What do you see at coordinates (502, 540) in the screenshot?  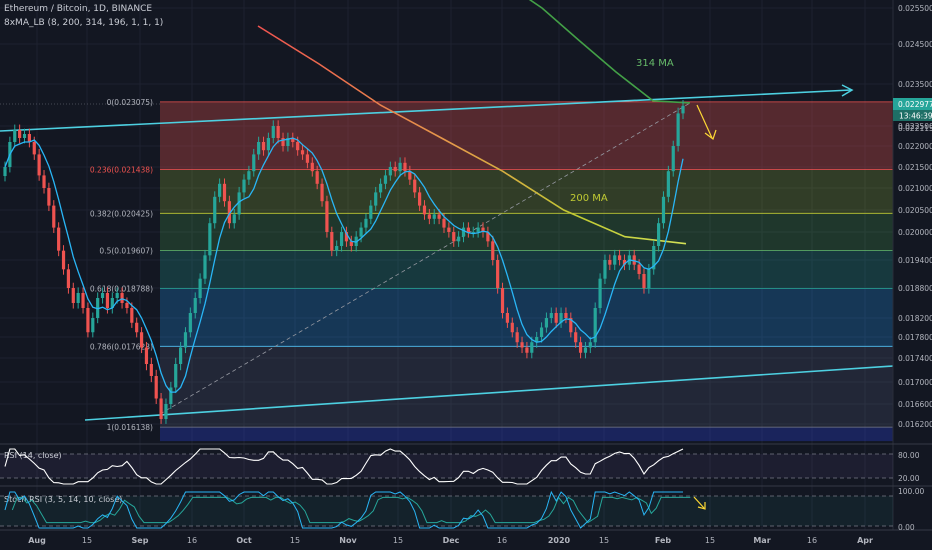 I see `time-tick: 16` at bounding box center [502, 540].